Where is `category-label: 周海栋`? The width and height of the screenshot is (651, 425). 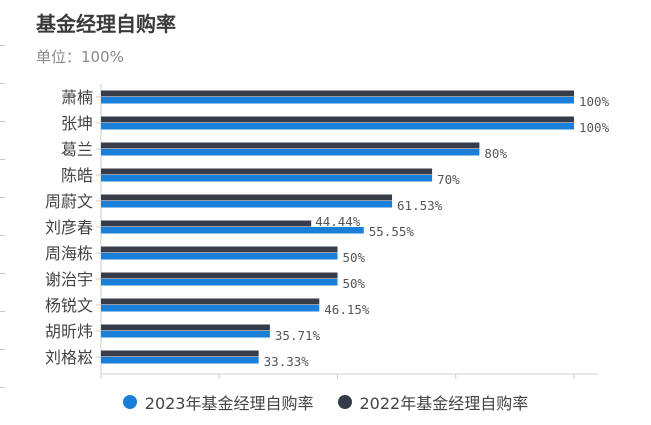 category-label: 周海栋 is located at coordinates (69, 253).